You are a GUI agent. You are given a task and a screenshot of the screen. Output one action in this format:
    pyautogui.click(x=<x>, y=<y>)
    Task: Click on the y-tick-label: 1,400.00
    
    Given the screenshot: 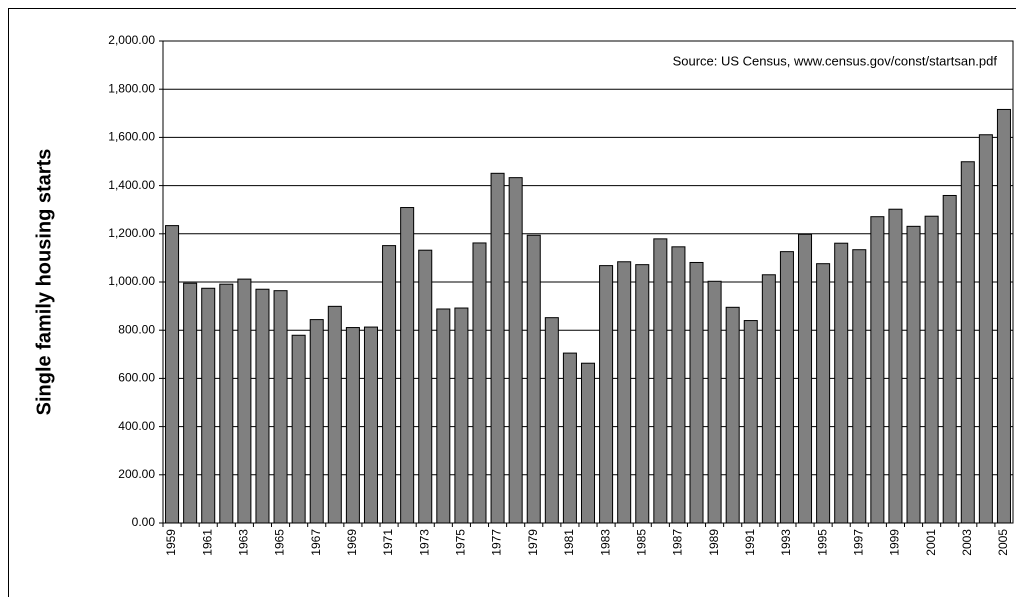 What is the action you would take?
    pyautogui.click(x=131, y=185)
    